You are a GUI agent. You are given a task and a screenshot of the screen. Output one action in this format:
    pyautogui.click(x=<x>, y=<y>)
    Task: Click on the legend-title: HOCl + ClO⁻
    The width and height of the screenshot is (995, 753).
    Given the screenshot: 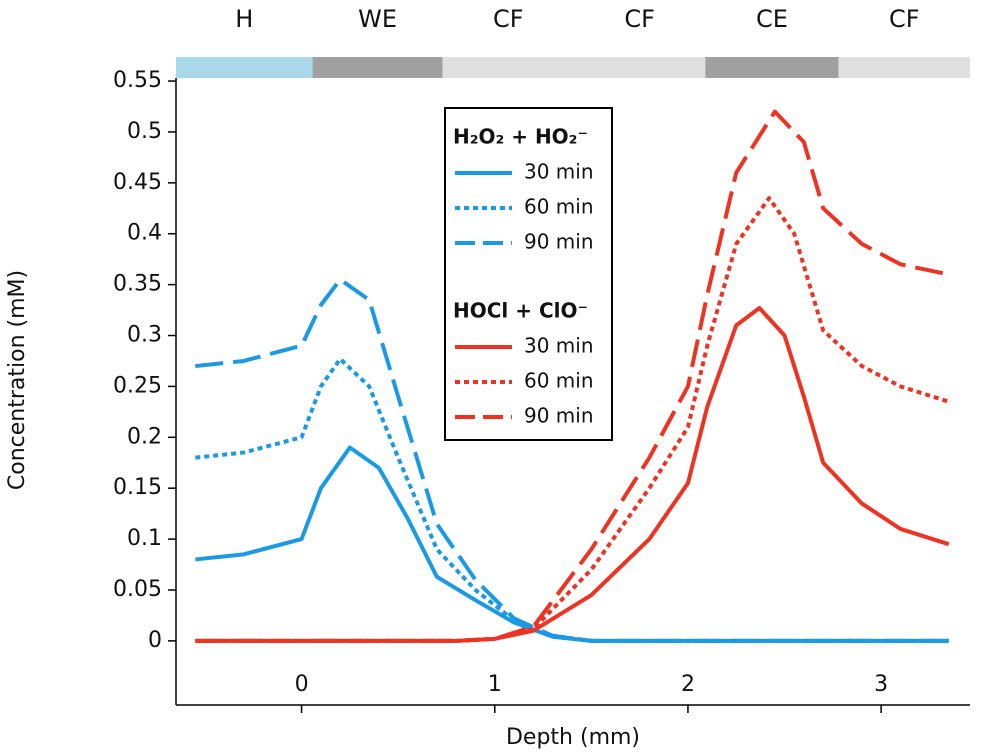 What is the action you would take?
    pyautogui.click(x=520, y=311)
    